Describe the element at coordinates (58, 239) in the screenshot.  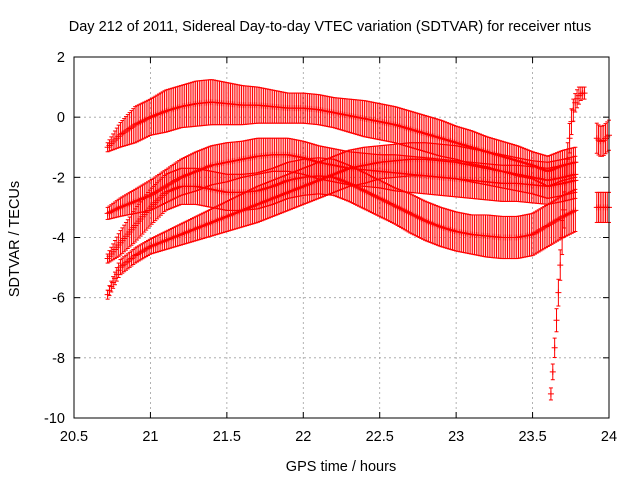
I see `y-tick-label: -4` at that location.